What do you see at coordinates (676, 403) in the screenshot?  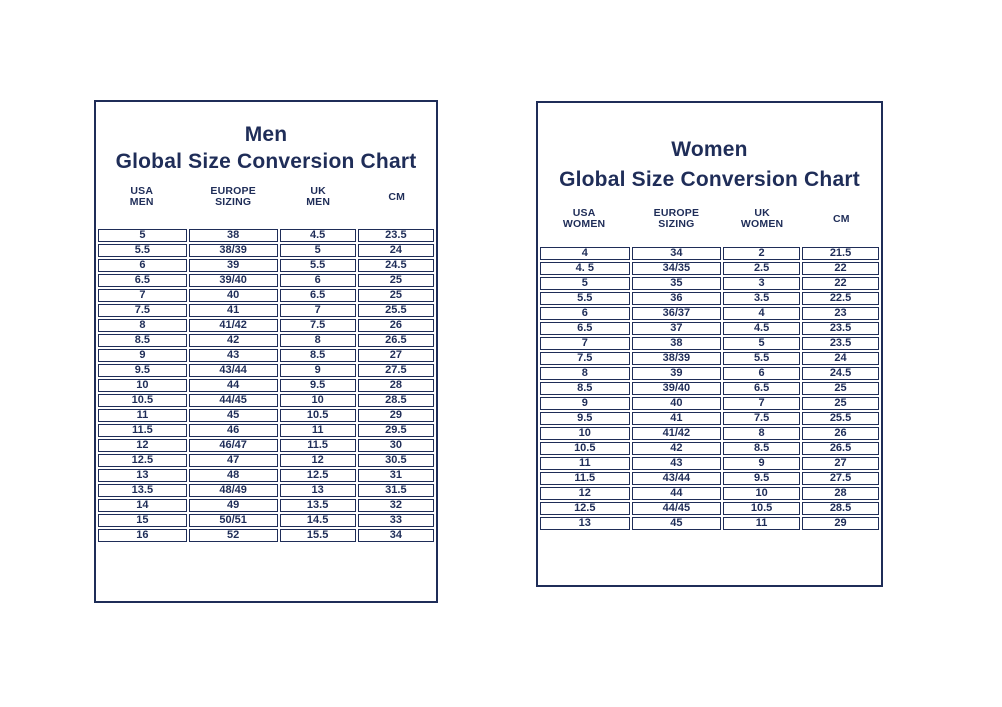 I see `table-cell: 40` at bounding box center [676, 403].